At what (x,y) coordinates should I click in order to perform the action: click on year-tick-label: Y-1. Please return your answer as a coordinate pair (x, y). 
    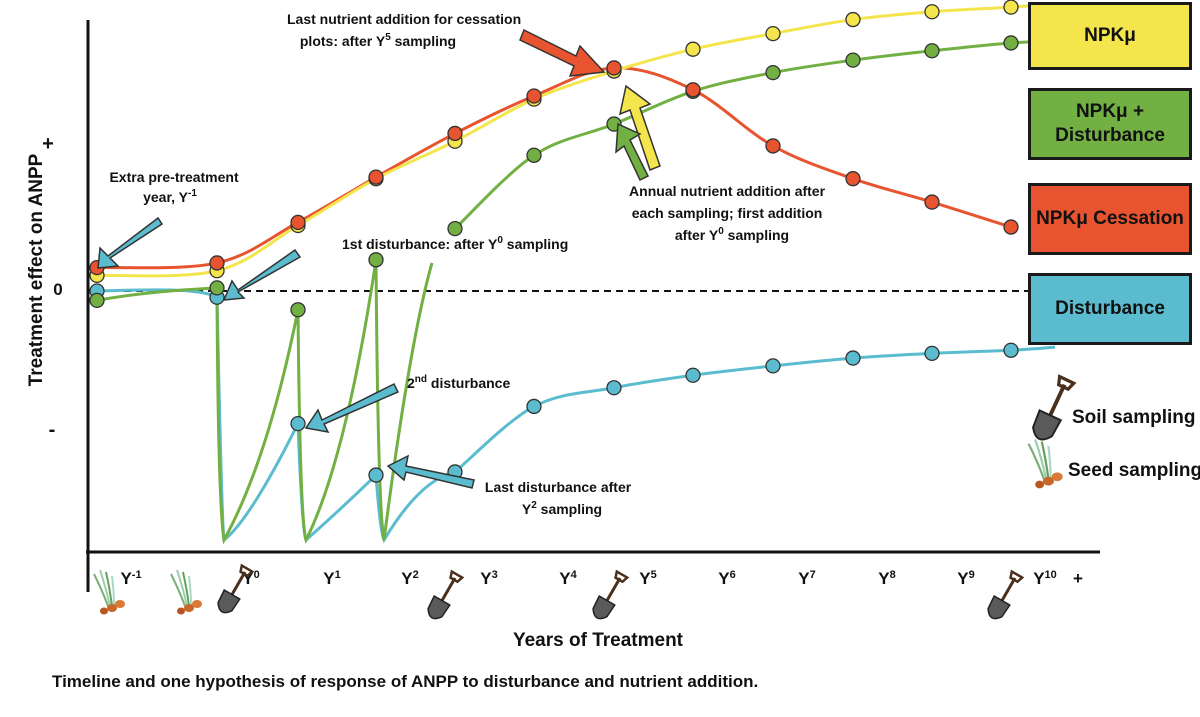
    Looking at the image, I should click on (130, 578).